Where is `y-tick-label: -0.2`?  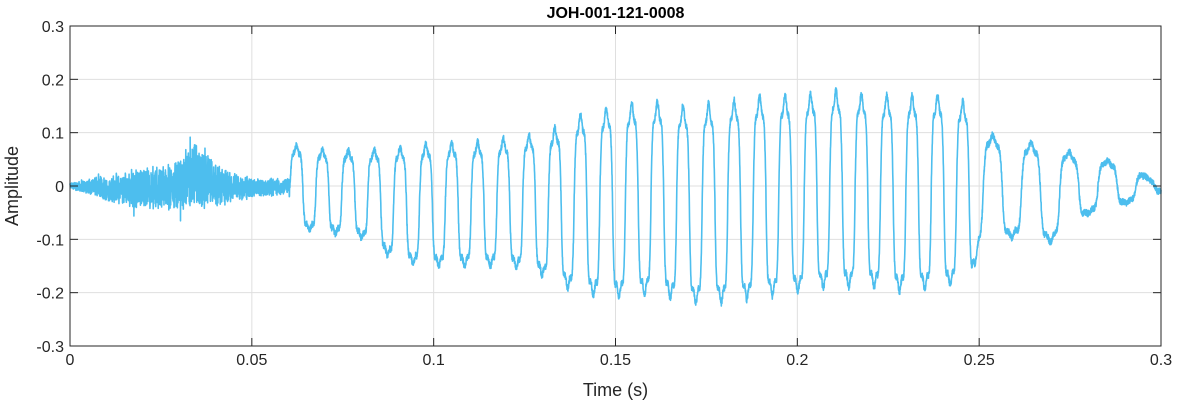 y-tick-label: -0.2 is located at coordinates (50, 294).